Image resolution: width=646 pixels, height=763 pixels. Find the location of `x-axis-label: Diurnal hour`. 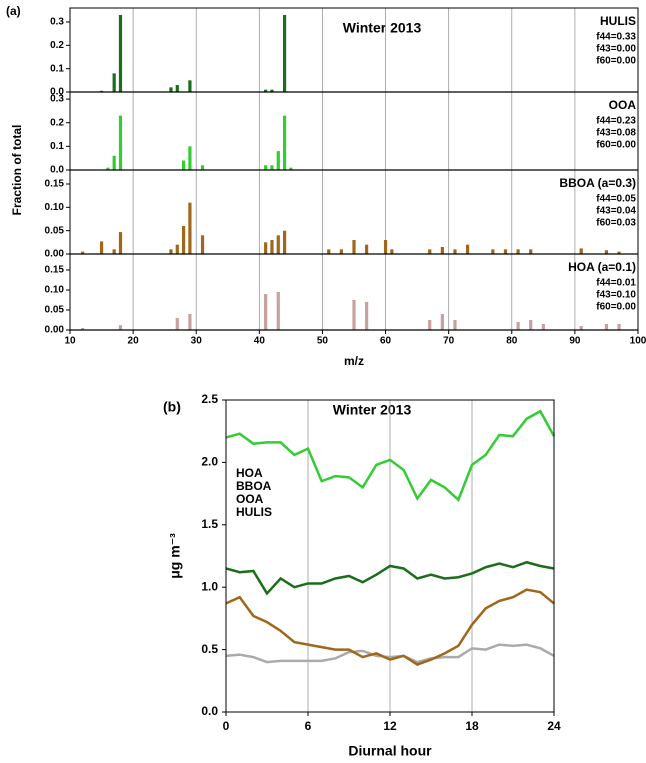

x-axis-label: Diurnal hour is located at coordinates (390, 751).